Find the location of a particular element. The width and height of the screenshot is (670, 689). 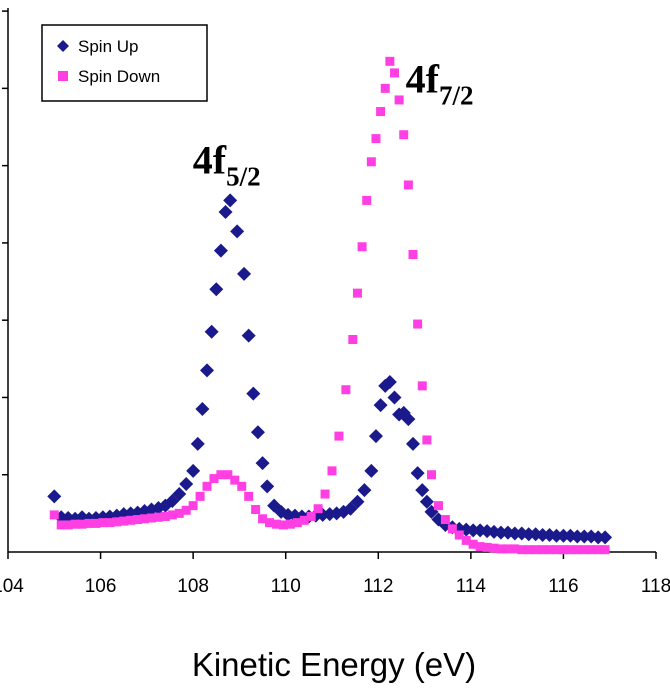

x-tick-label: 106 is located at coordinates (101, 586).